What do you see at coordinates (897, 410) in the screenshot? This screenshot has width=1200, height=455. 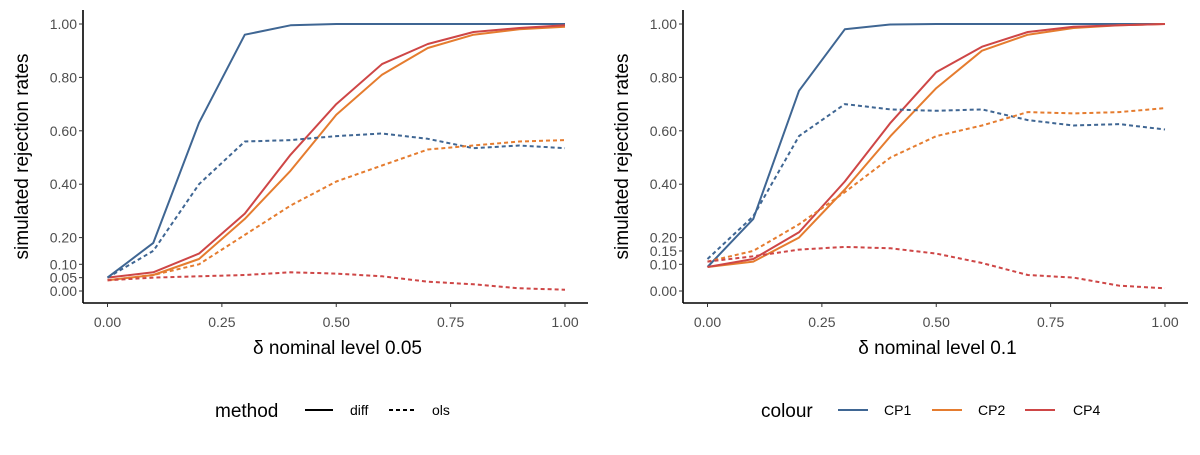 I see `legend-label-cp1: CP1` at bounding box center [897, 410].